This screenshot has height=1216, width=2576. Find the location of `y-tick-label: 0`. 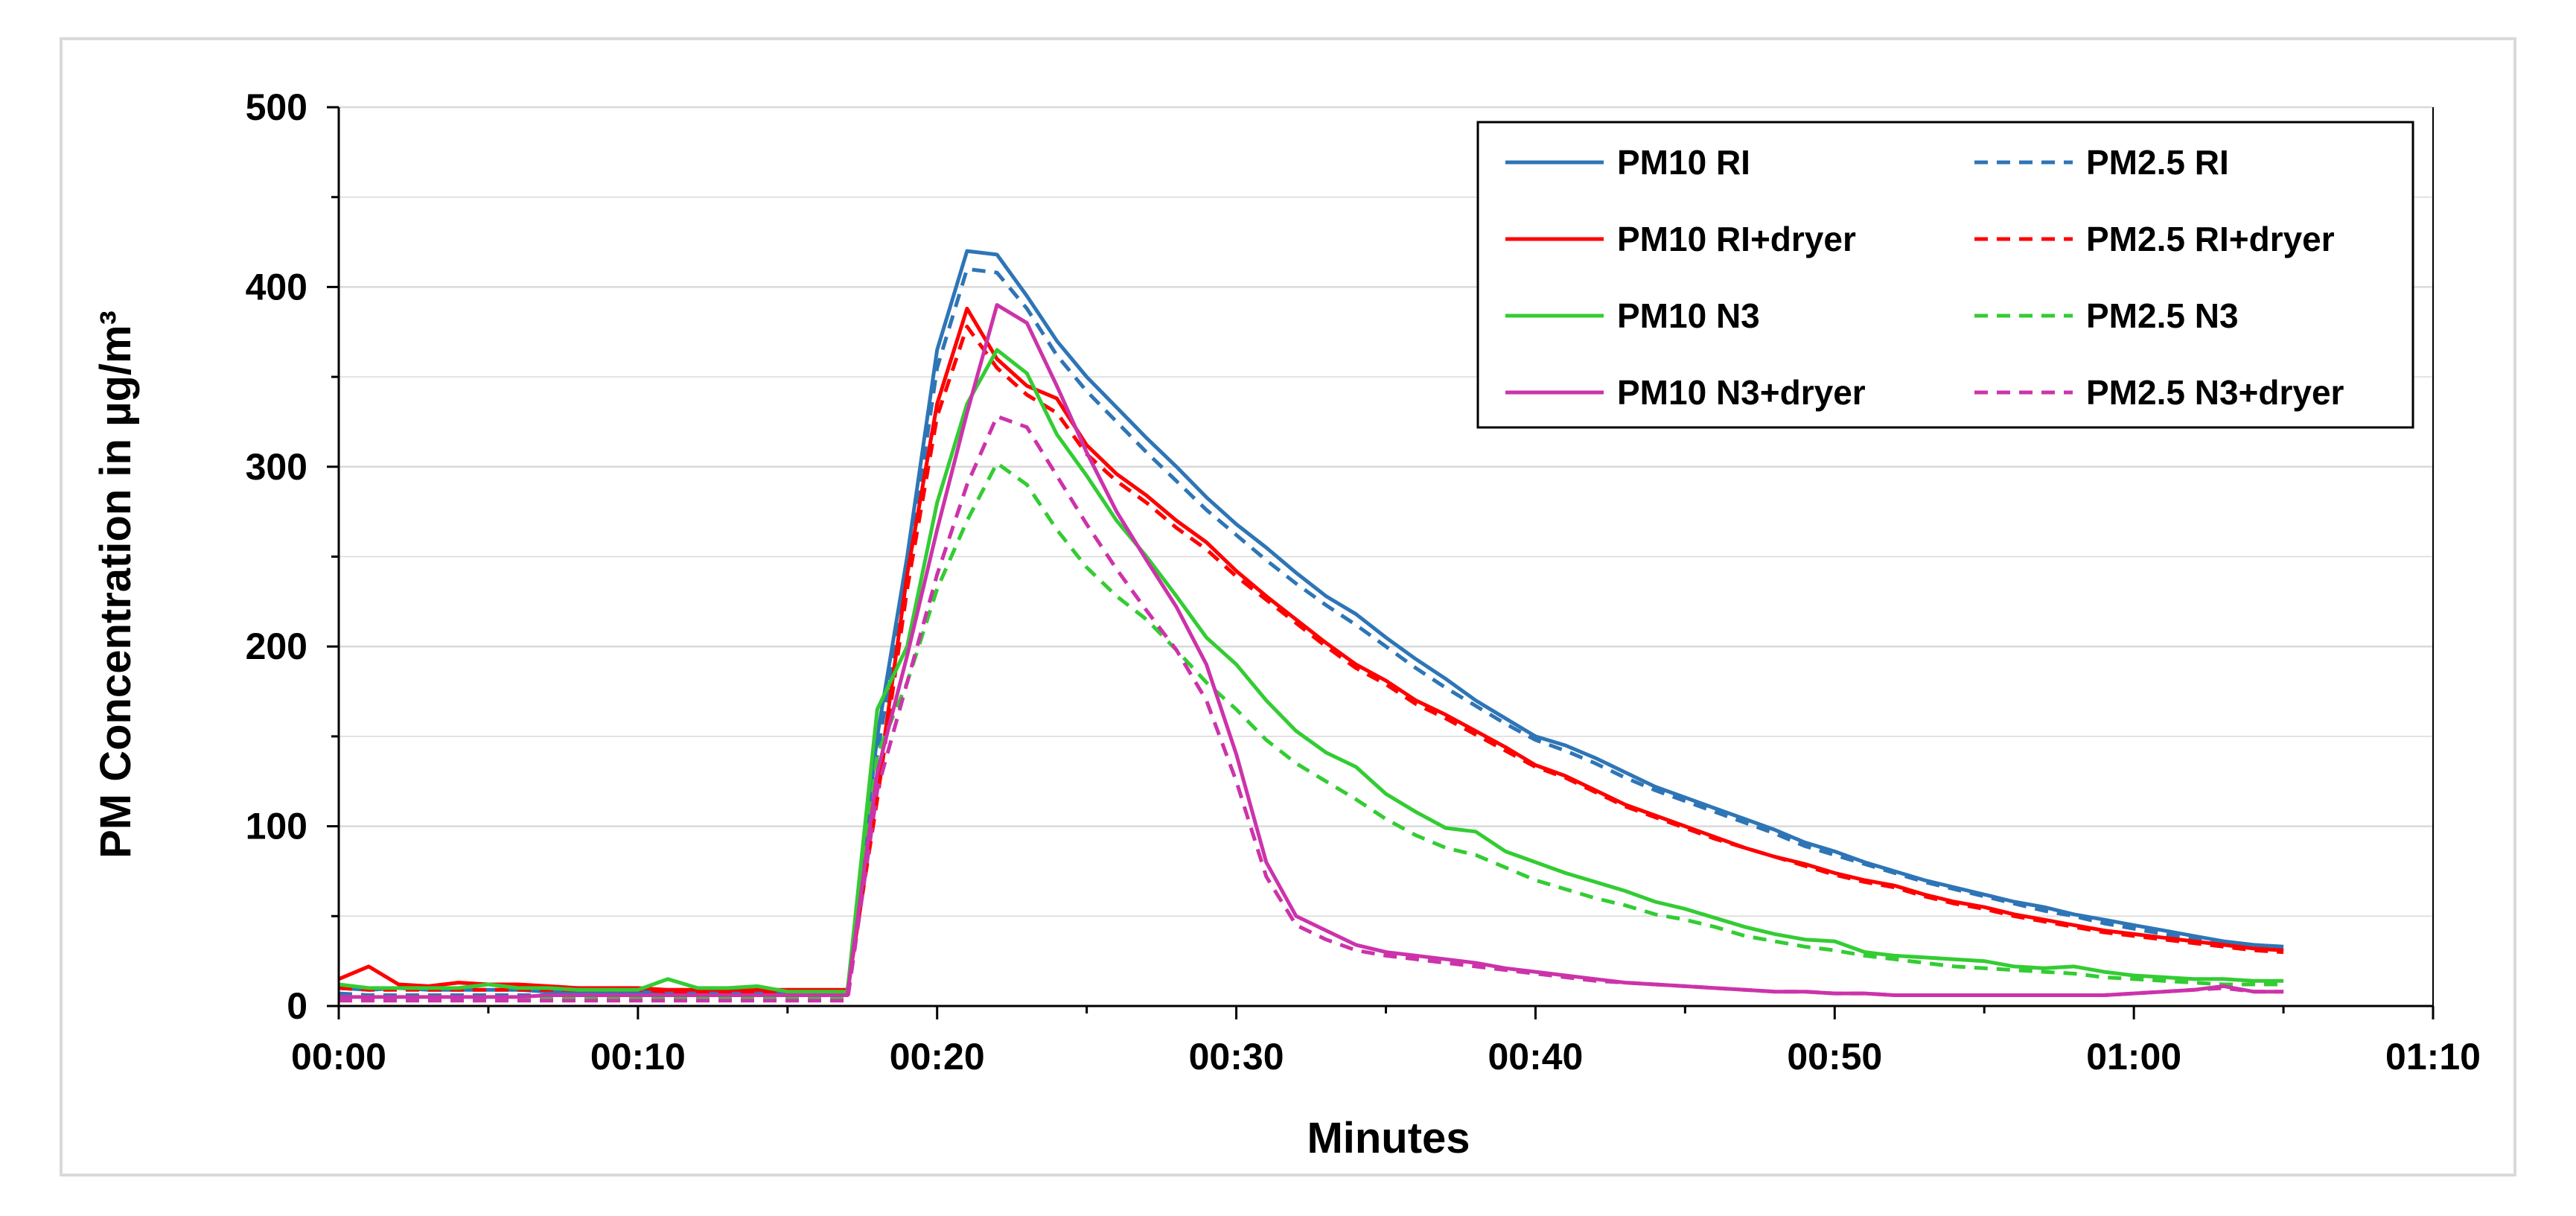

y-tick-label: 0 is located at coordinates (297, 1006).